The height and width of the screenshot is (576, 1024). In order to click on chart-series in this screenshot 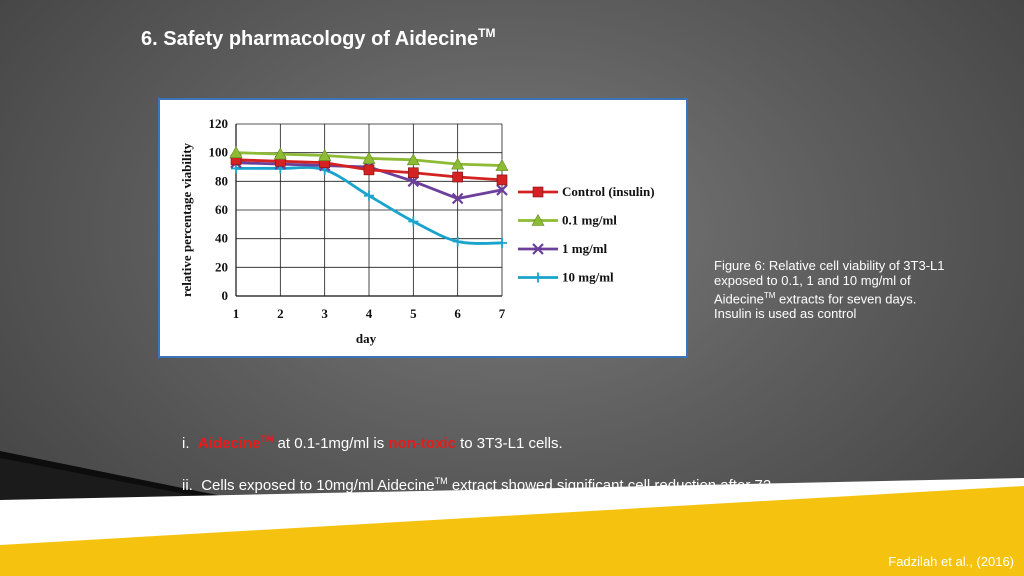, I will do `click(369, 197)`.